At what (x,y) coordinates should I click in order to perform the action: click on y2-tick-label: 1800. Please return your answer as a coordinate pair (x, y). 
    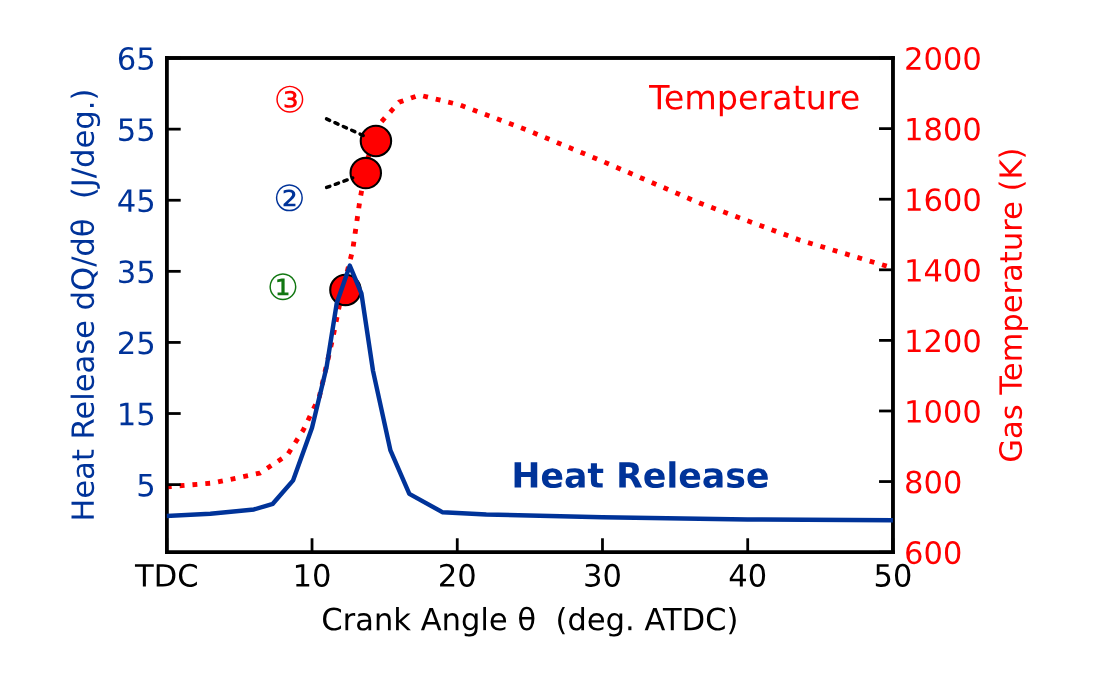
    Looking at the image, I should click on (943, 129).